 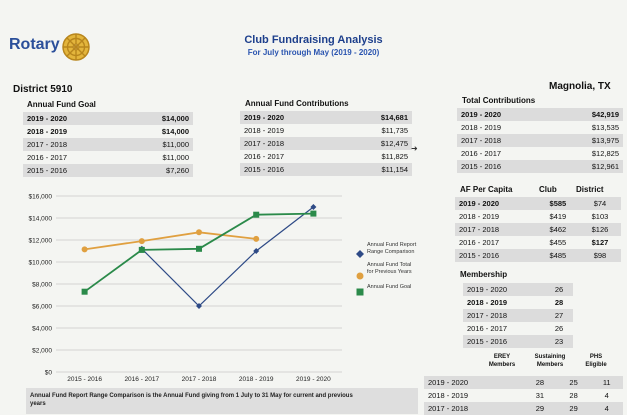 What do you see at coordinates (360, 254) in the screenshot?
I see `legend-diamond-icon` at bounding box center [360, 254].